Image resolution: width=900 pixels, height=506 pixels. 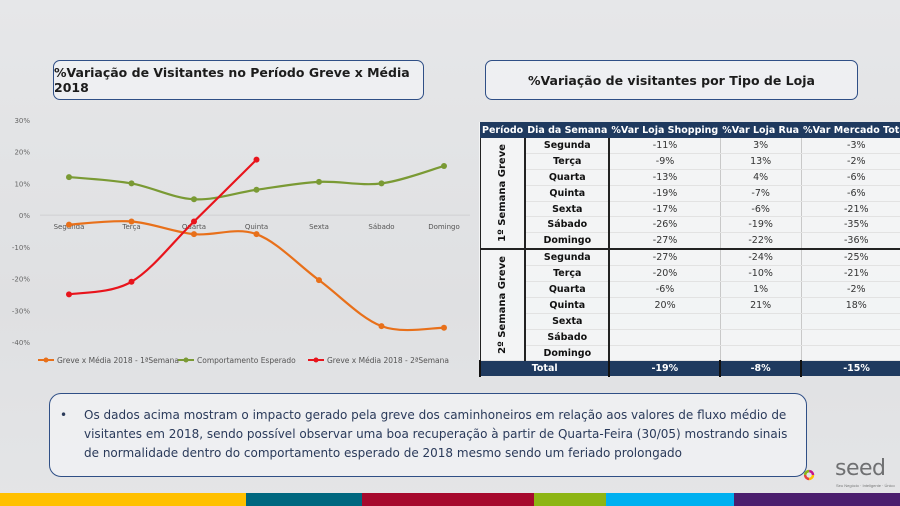 What do you see at coordinates (22, 184) in the screenshot?
I see `y-tick-label: 10%` at bounding box center [22, 184].